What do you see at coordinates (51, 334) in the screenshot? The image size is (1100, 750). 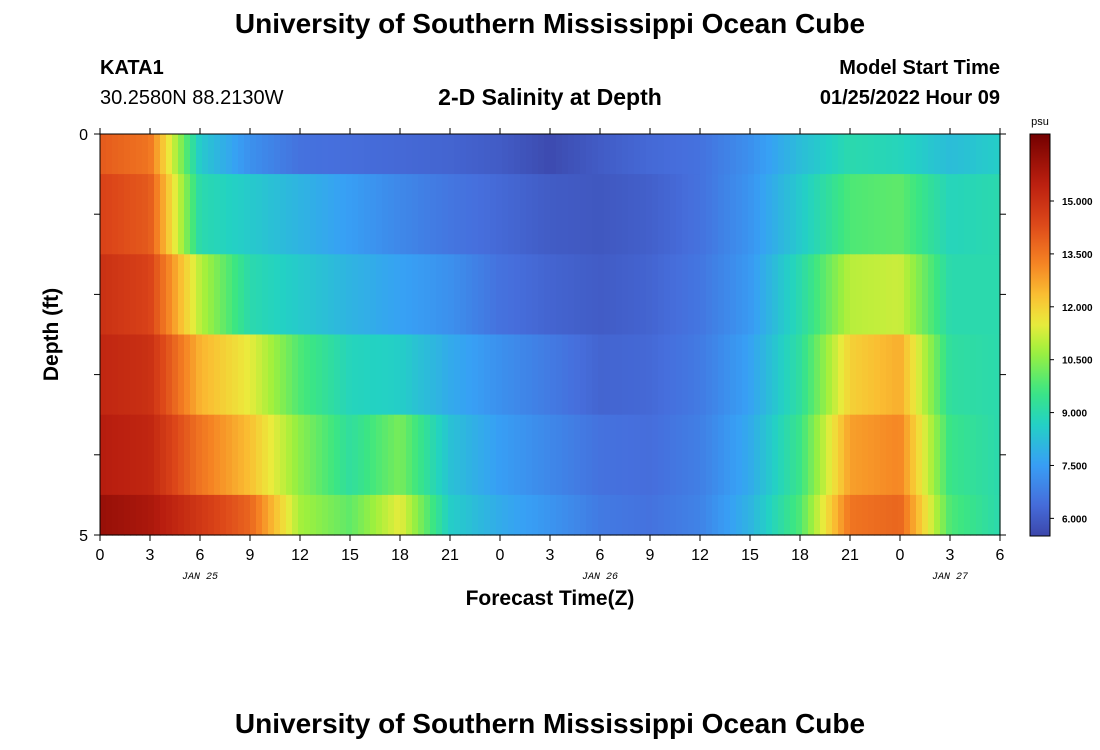 I see `y-axis-label: Depth (ft)` at bounding box center [51, 334].